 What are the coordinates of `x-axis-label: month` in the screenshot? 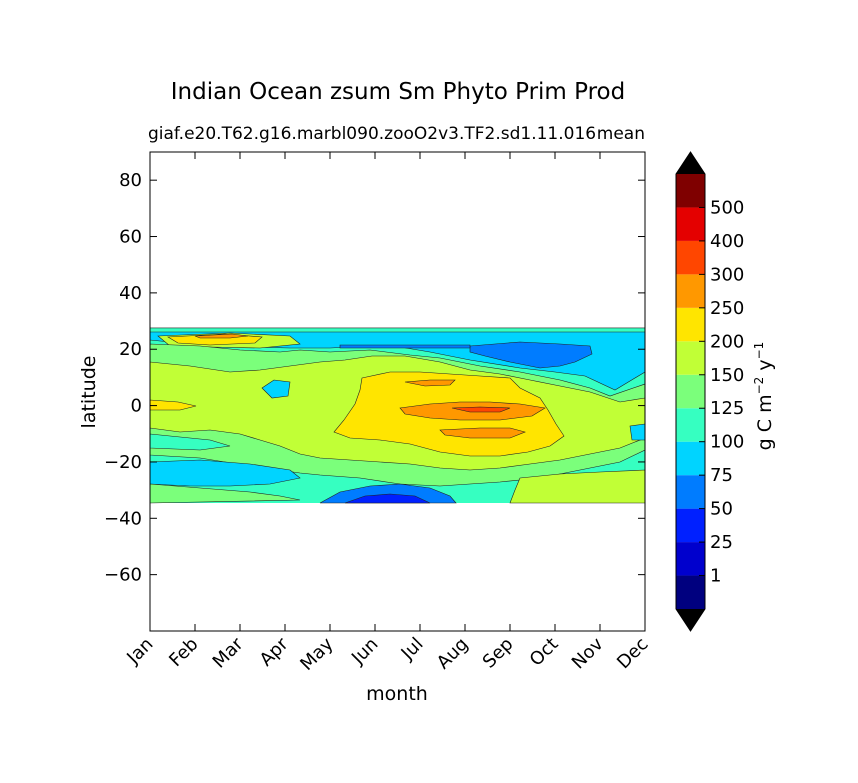 It's located at (397, 694).